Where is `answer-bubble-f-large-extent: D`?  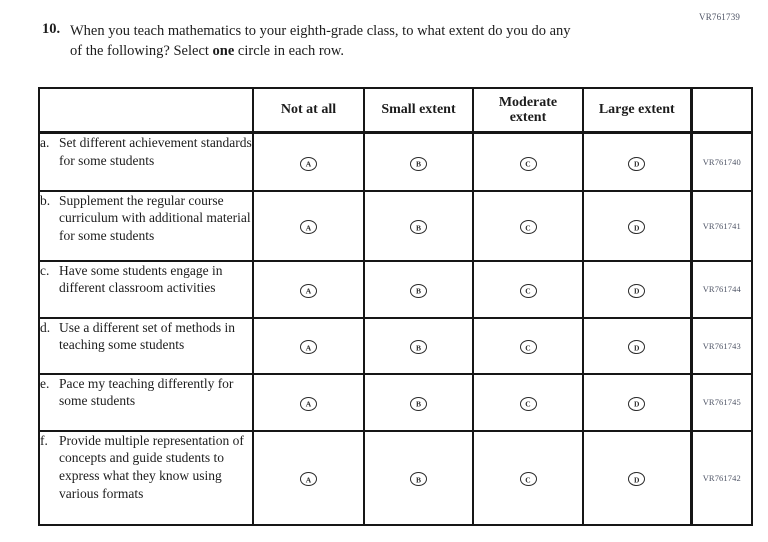 answer-bubble-f-large-extent: D is located at coordinates (637, 479).